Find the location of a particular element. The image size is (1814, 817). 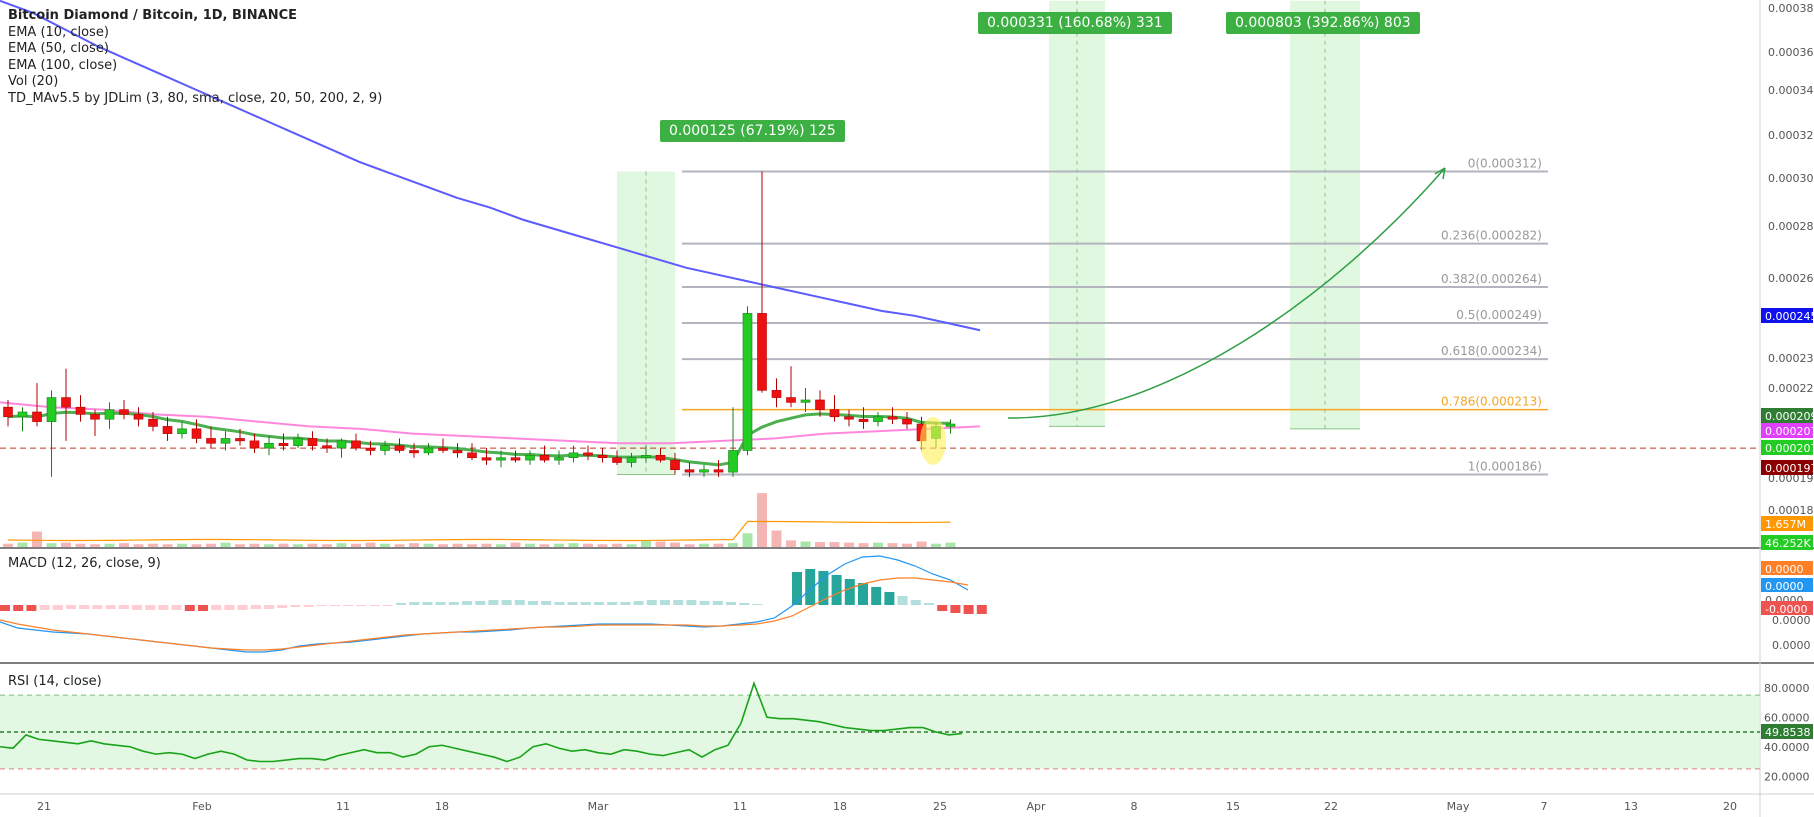

macd-tag-label: 0.0000 is located at coordinates (1784, 569).